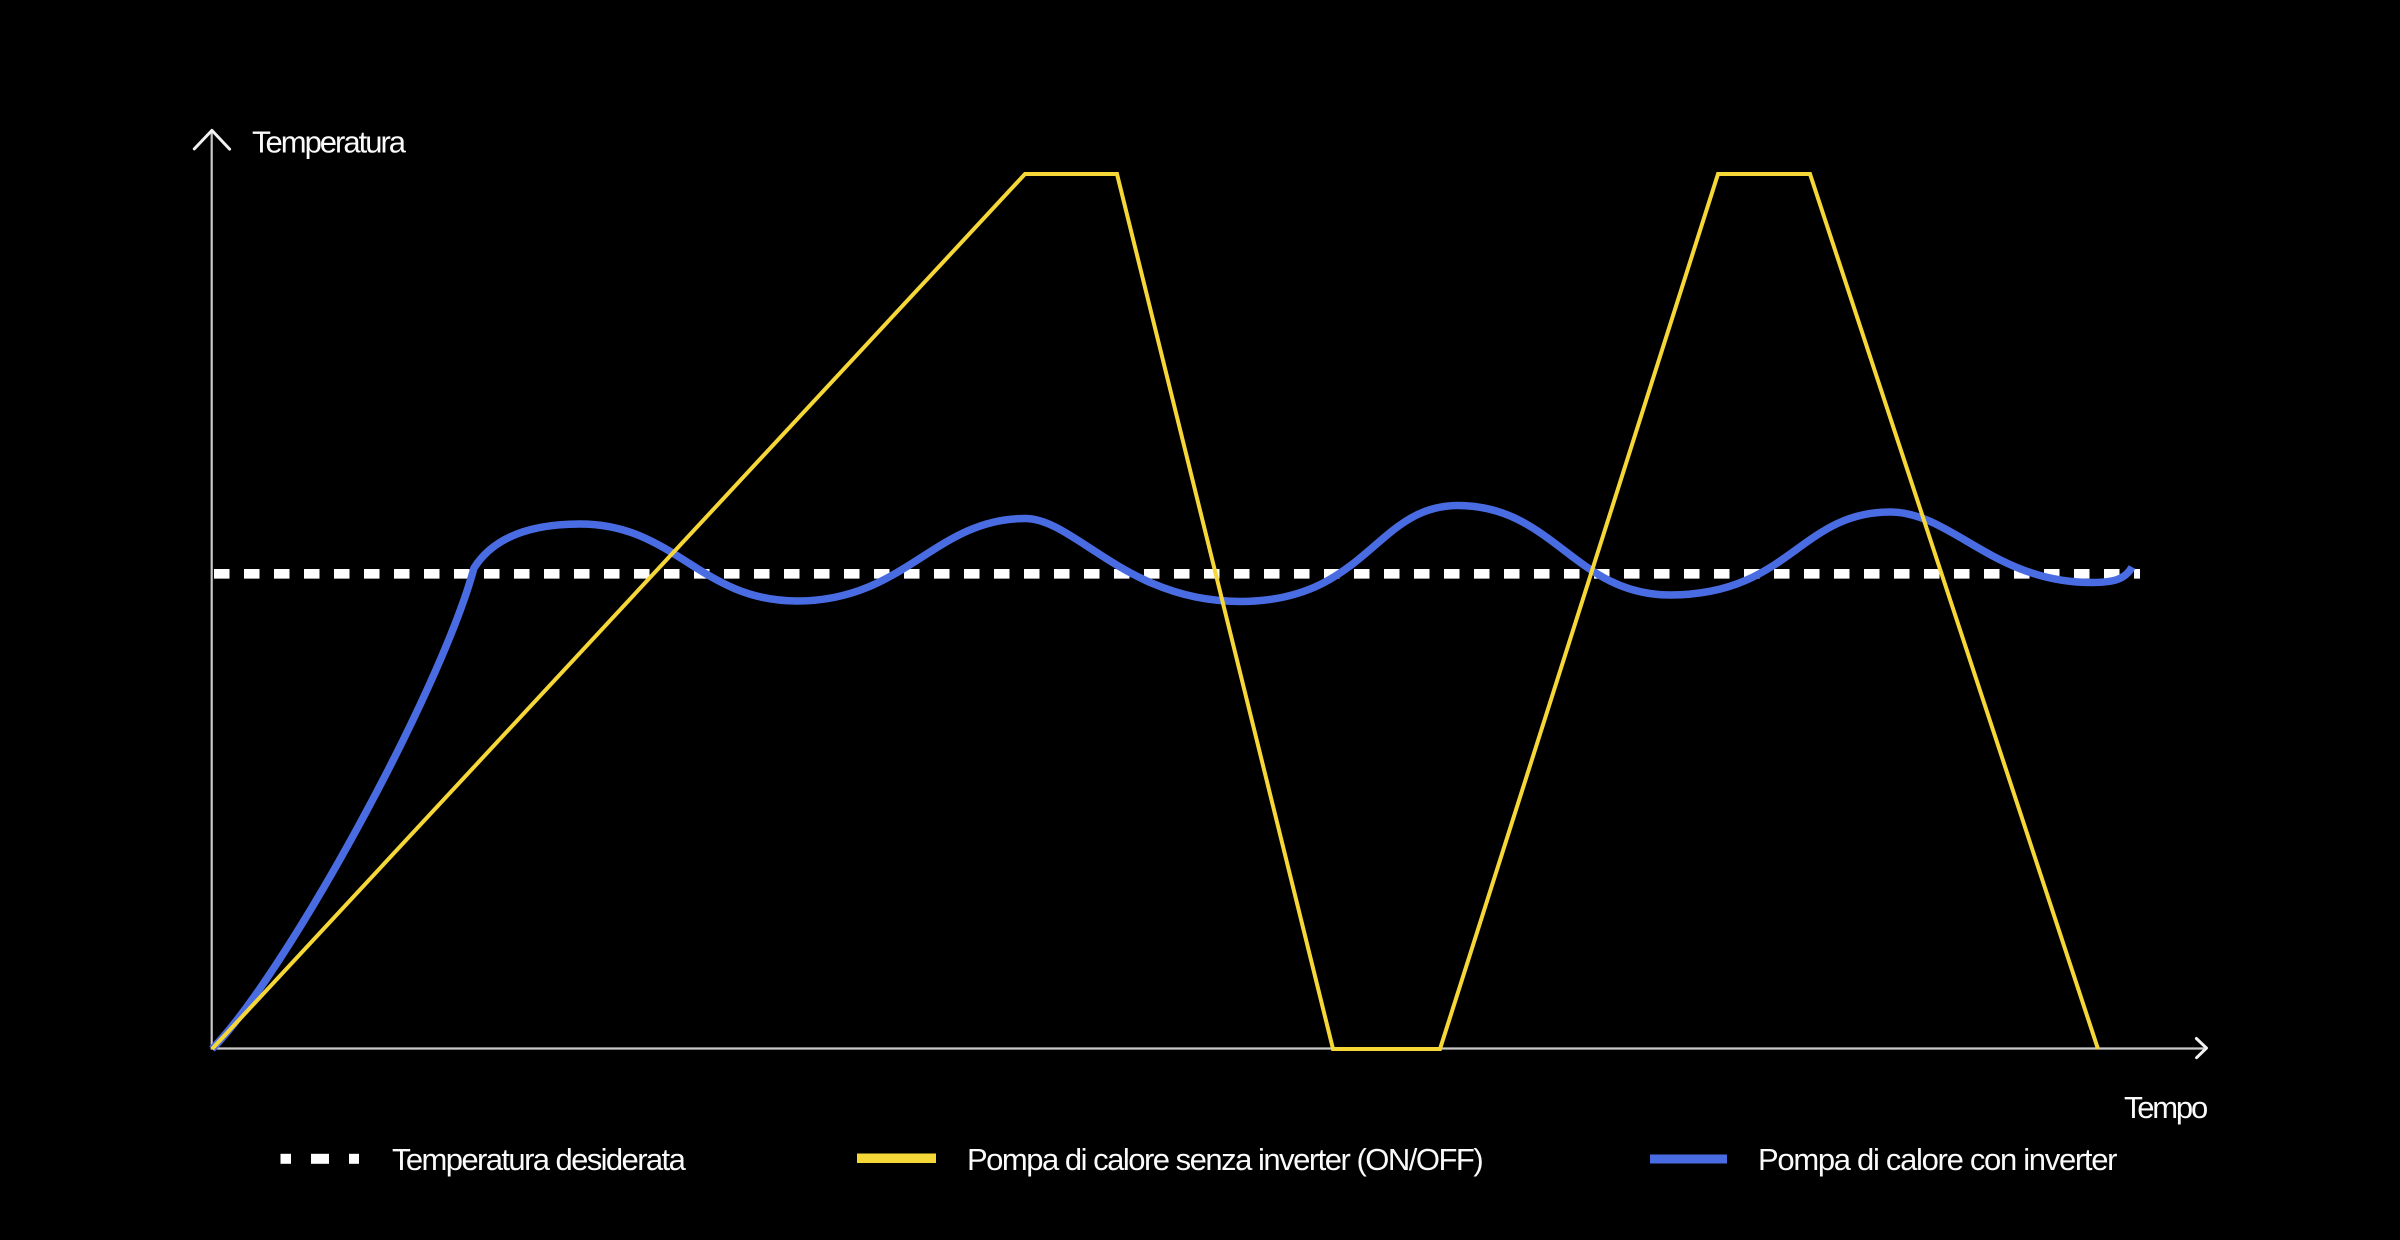 The height and width of the screenshot is (1240, 2400). I want to click on svg-text: Temperatura desiderata, so click(539, 1159).